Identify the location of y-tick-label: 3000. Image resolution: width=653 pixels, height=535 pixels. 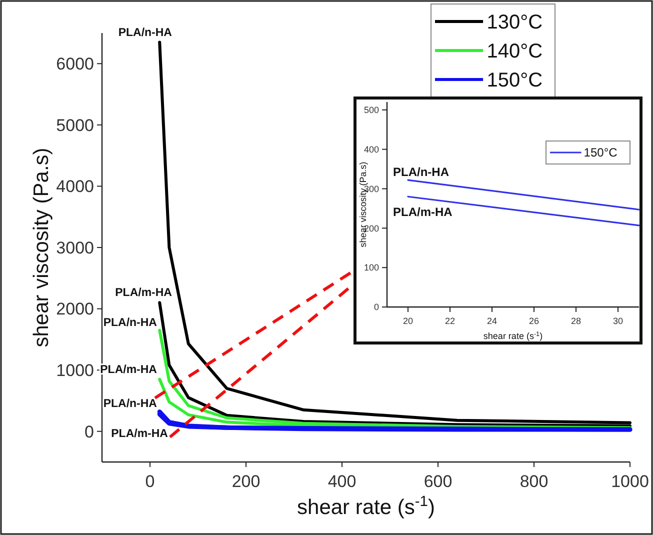
(75, 248).